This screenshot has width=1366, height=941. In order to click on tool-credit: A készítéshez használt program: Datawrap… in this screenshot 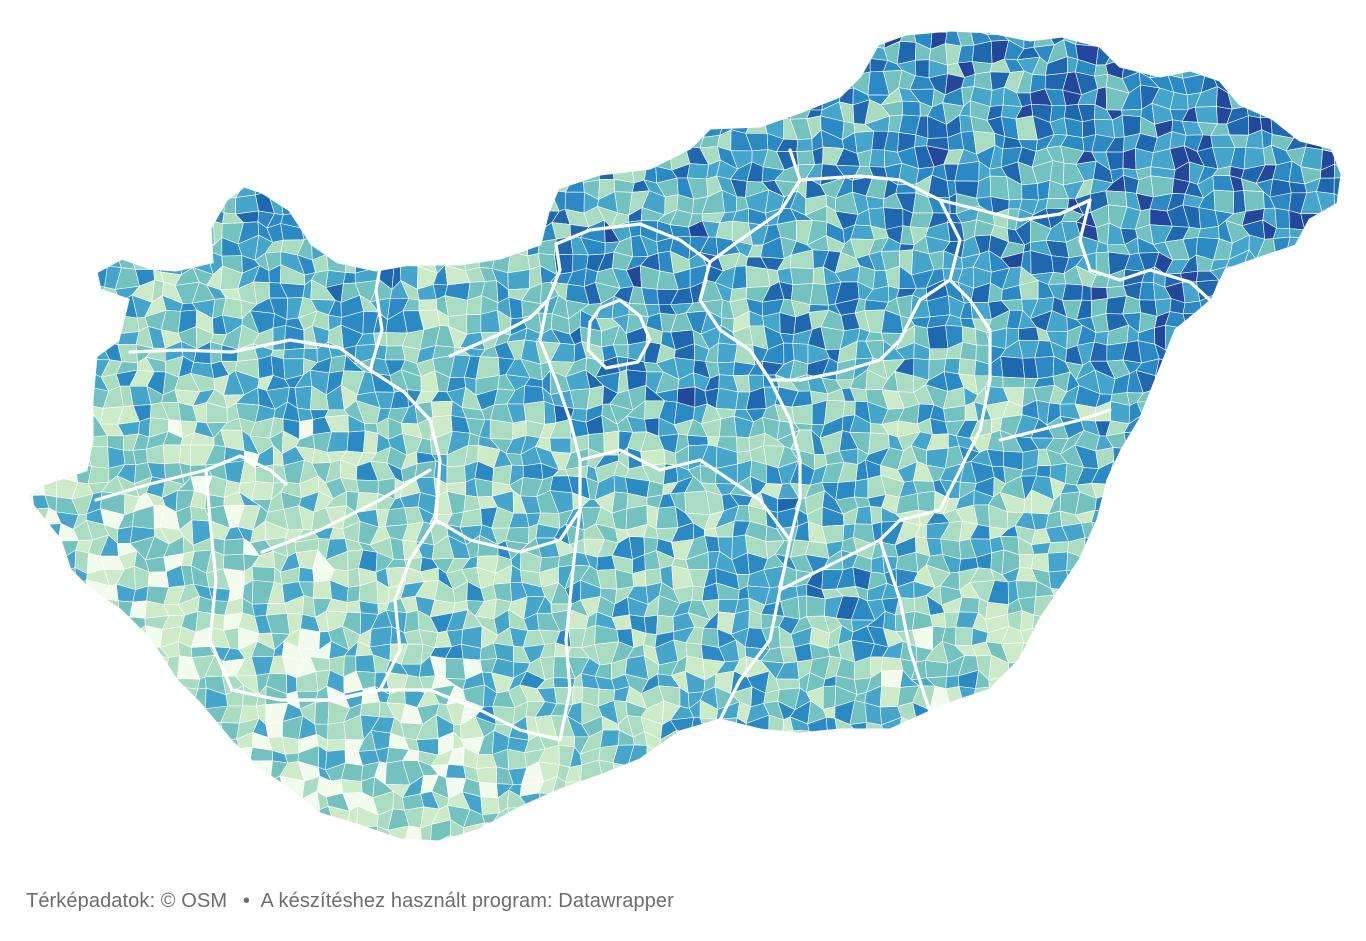, I will do `click(467, 901)`.